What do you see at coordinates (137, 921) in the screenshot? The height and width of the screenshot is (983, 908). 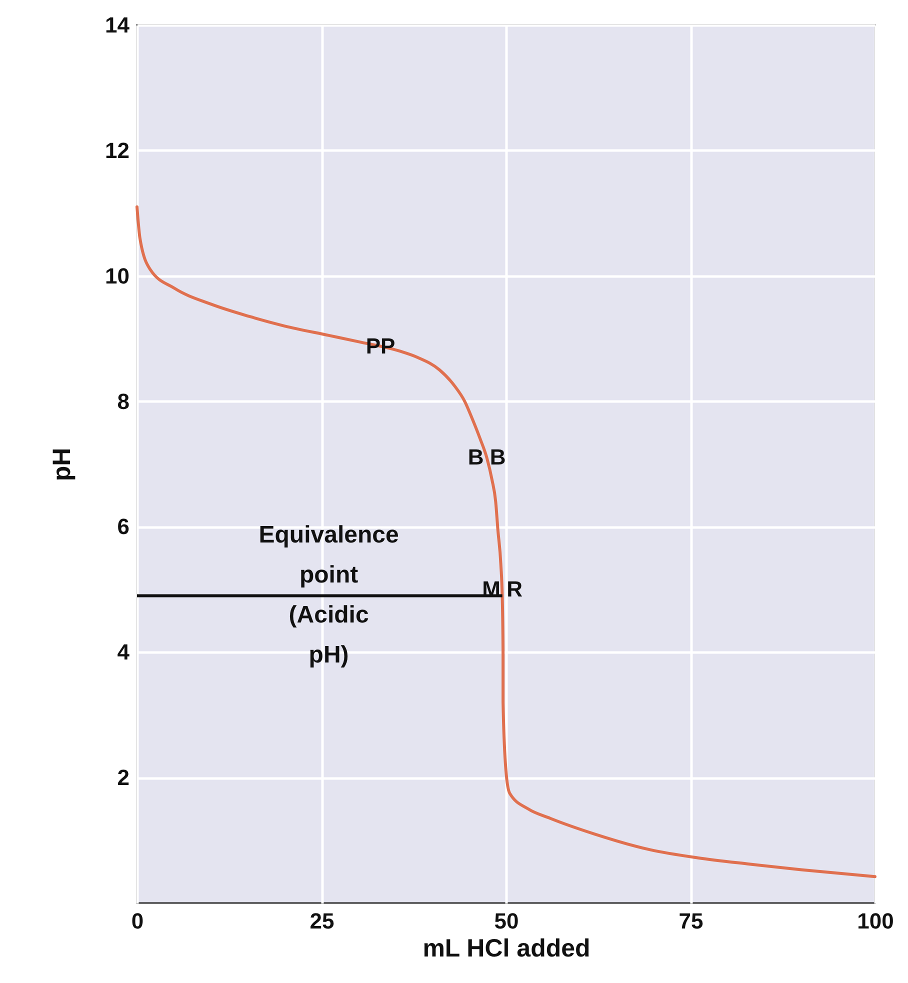 I see `x-tick-label: 0` at bounding box center [137, 921].